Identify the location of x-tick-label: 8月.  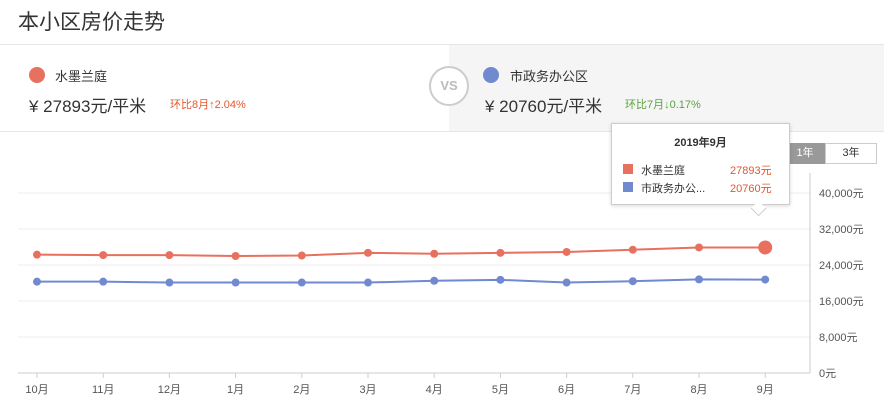
(698, 390).